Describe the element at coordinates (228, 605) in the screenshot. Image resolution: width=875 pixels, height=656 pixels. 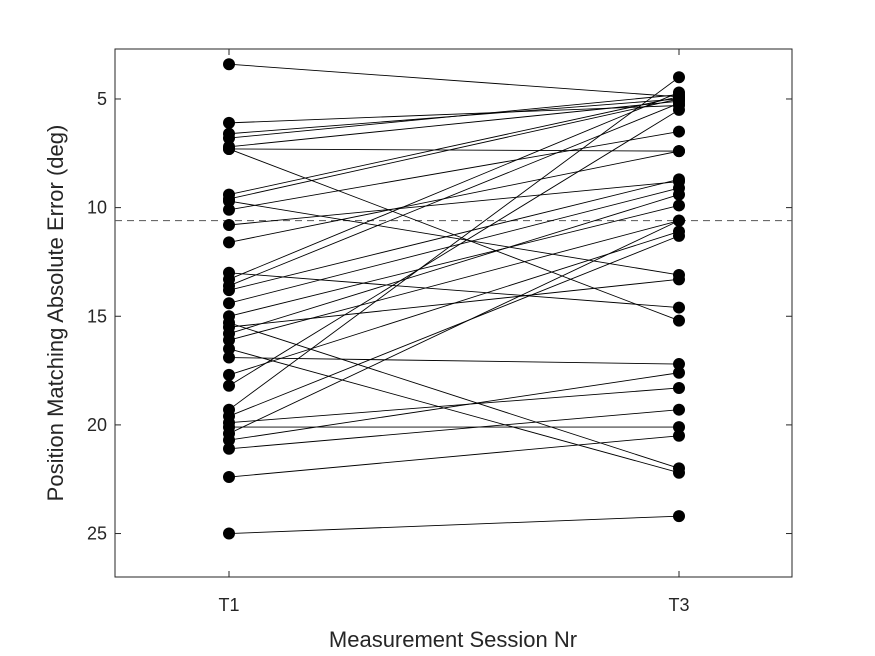
I see `x-tick-label: T1` at that location.